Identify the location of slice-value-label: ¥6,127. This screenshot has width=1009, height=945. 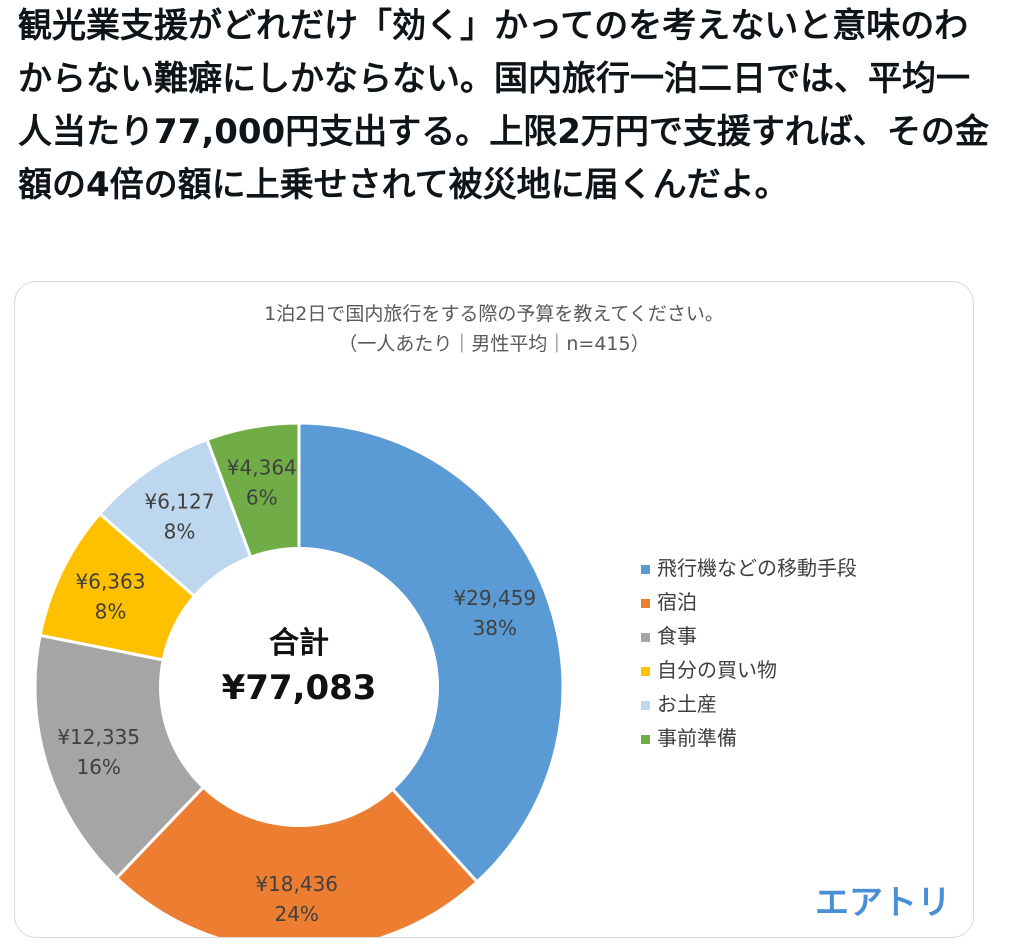
(180, 501).